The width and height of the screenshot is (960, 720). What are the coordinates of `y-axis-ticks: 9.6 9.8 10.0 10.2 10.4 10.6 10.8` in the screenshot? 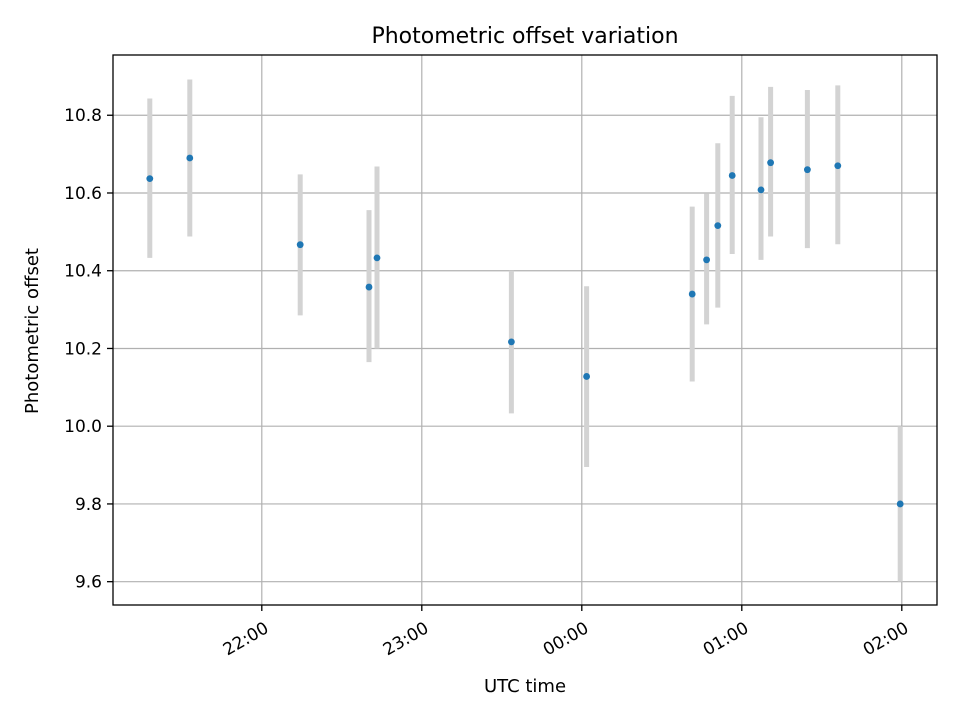 It's located at (88, 349).